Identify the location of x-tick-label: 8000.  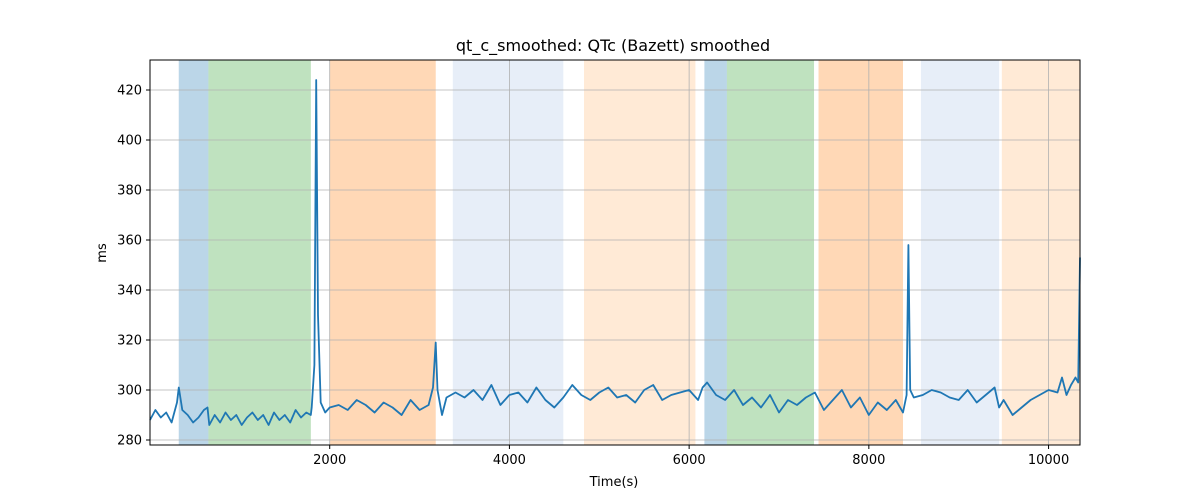
(868, 460).